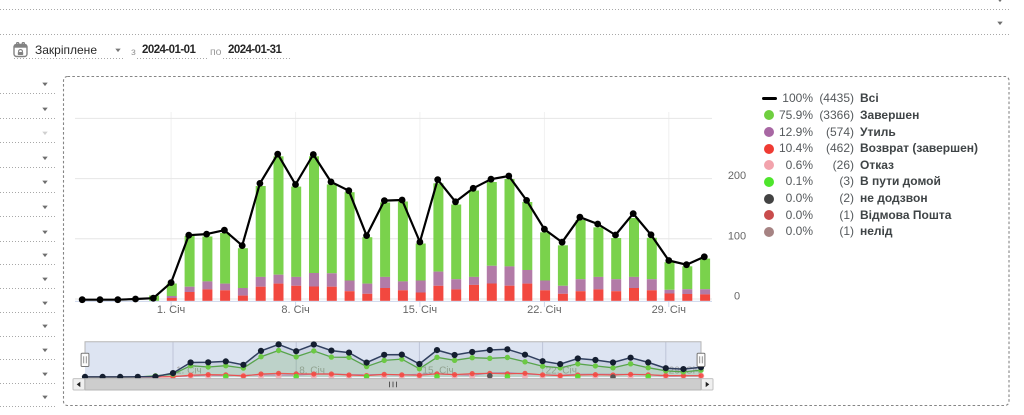 Image resolution: width=1024 pixels, height=415 pixels. What do you see at coordinates (669, 310) in the screenshot?
I see `svg-text: 29. Січ` at bounding box center [669, 310].